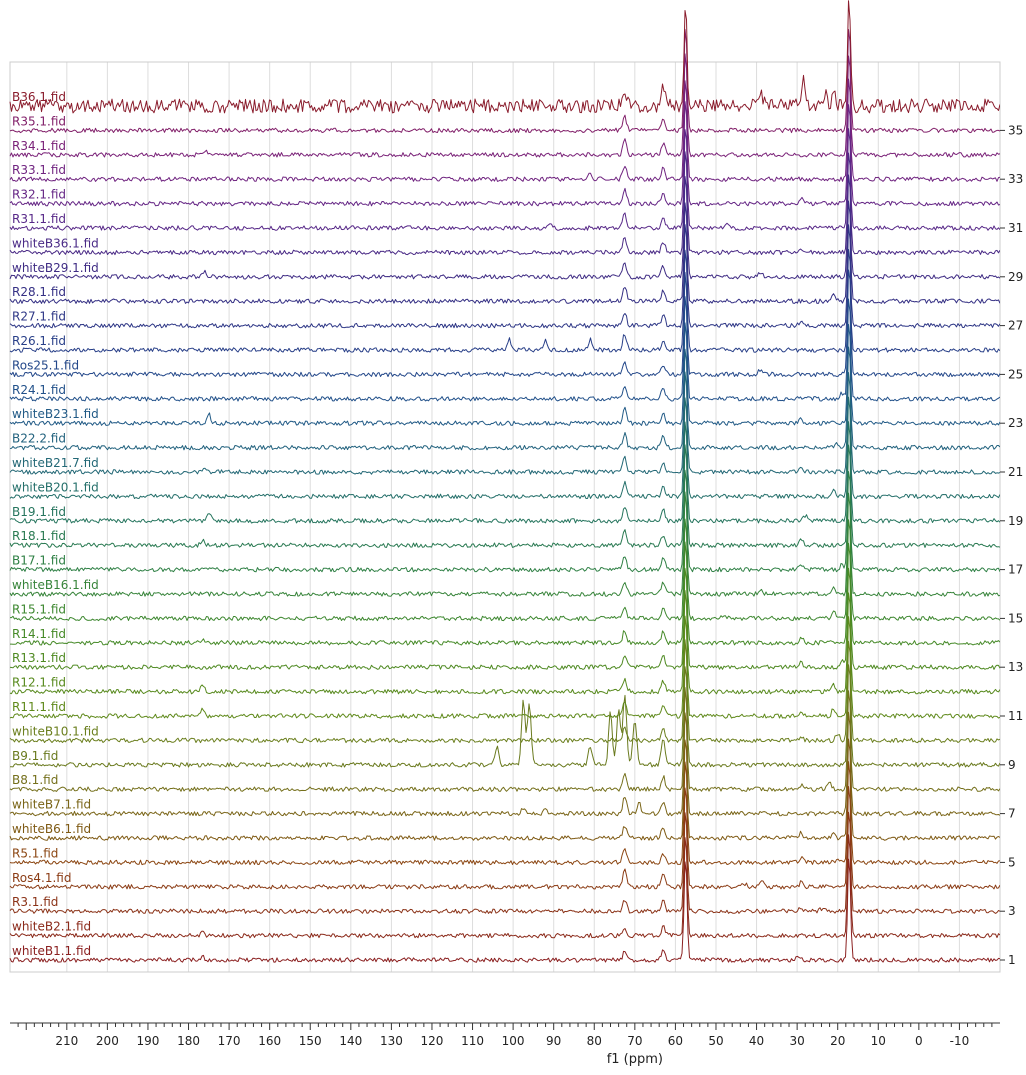 Image resolution: width=1026 pixels, height=1075 pixels. What do you see at coordinates (715, 1041) in the screenshot?
I see `x-tick-label: 50` at bounding box center [715, 1041].